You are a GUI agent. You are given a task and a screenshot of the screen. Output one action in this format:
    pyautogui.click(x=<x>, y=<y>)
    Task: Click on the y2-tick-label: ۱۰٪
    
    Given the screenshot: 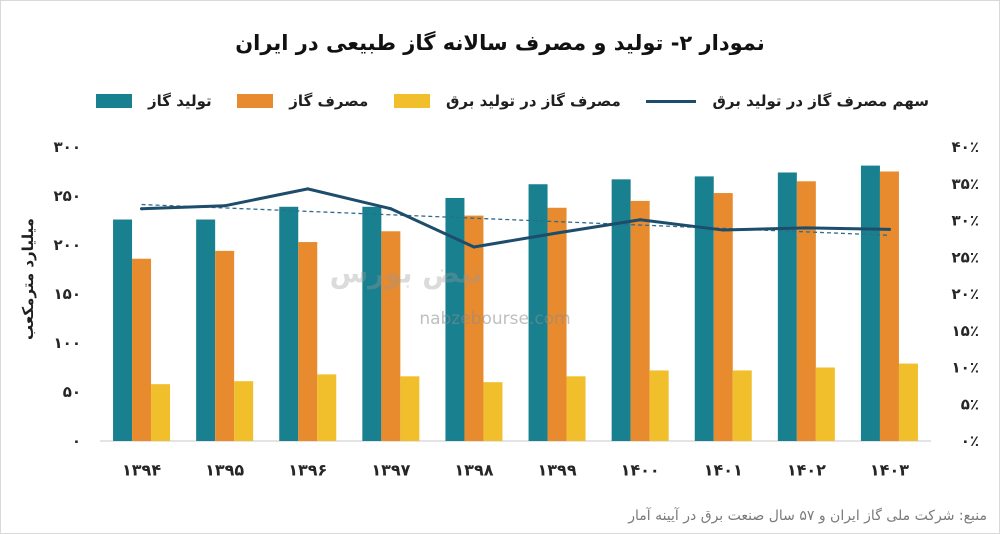 What is the action you would take?
    pyautogui.click(x=965, y=368)
    